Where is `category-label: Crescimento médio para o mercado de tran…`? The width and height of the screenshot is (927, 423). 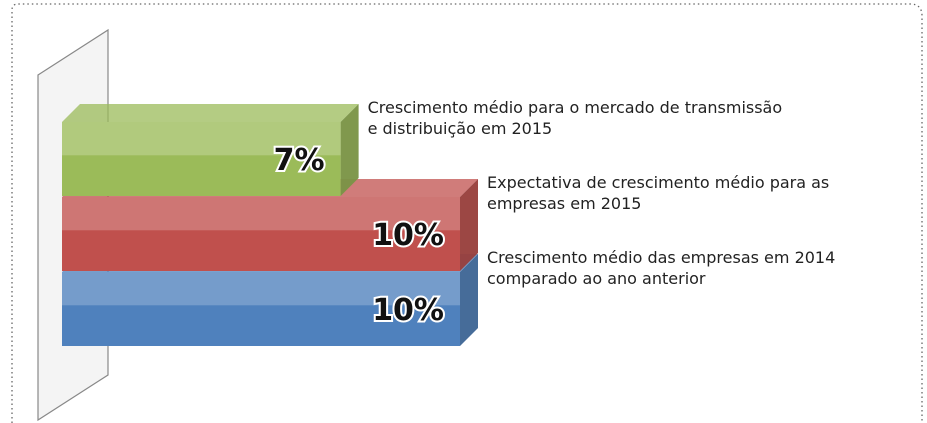 category-label: Crescimento médio para o mercado de tran… is located at coordinates (575, 118).